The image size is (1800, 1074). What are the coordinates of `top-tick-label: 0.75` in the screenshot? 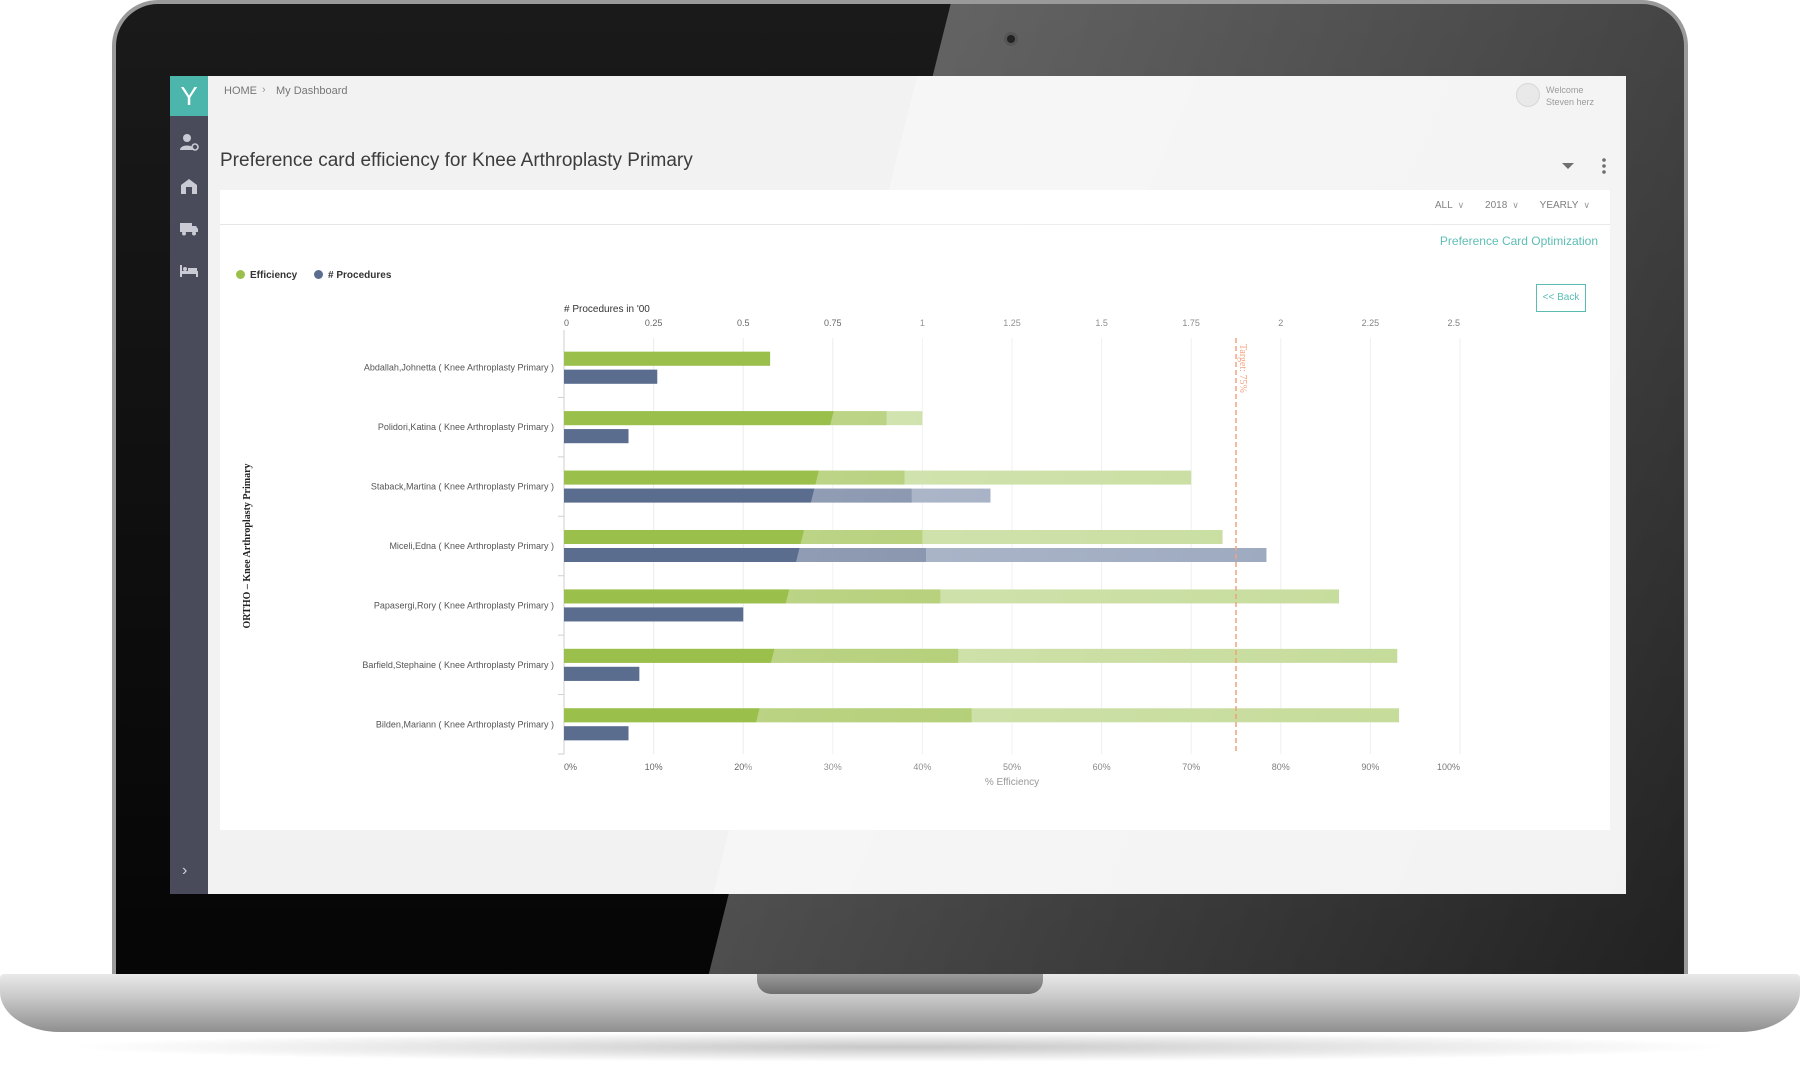 It's located at (833, 323).